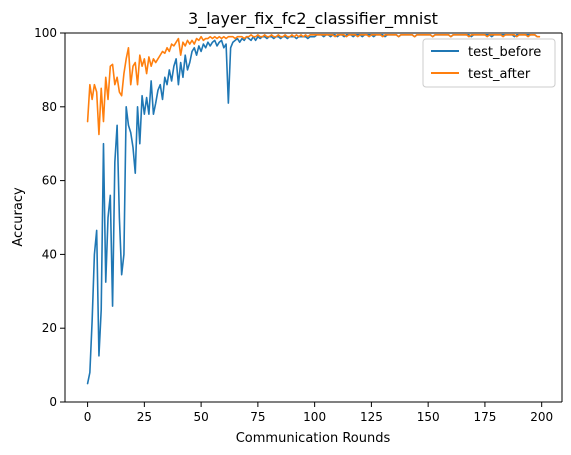  What do you see at coordinates (371, 417) in the screenshot?
I see `x-tick-label-125: 125` at bounding box center [371, 417].